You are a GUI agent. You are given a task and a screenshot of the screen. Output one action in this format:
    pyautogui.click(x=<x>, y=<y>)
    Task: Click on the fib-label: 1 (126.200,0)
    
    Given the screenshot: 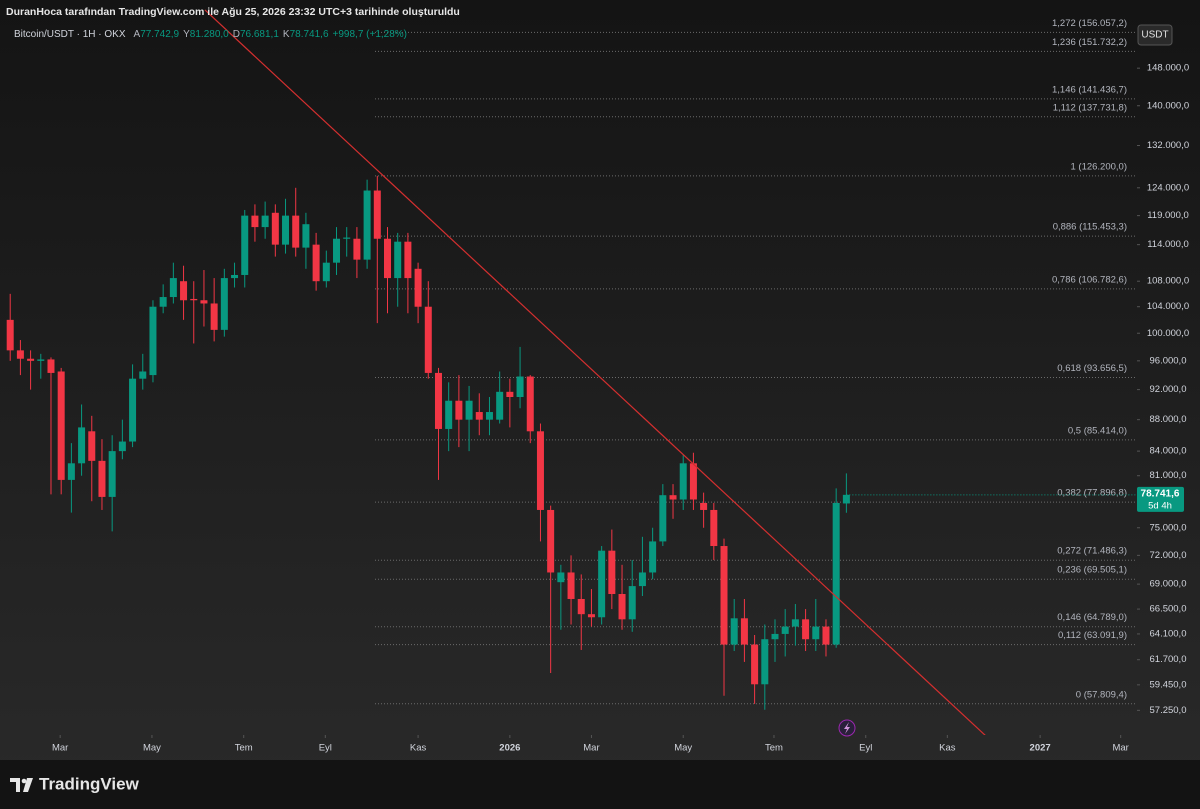 What is the action you would take?
    pyautogui.click(x=1098, y=166)
    